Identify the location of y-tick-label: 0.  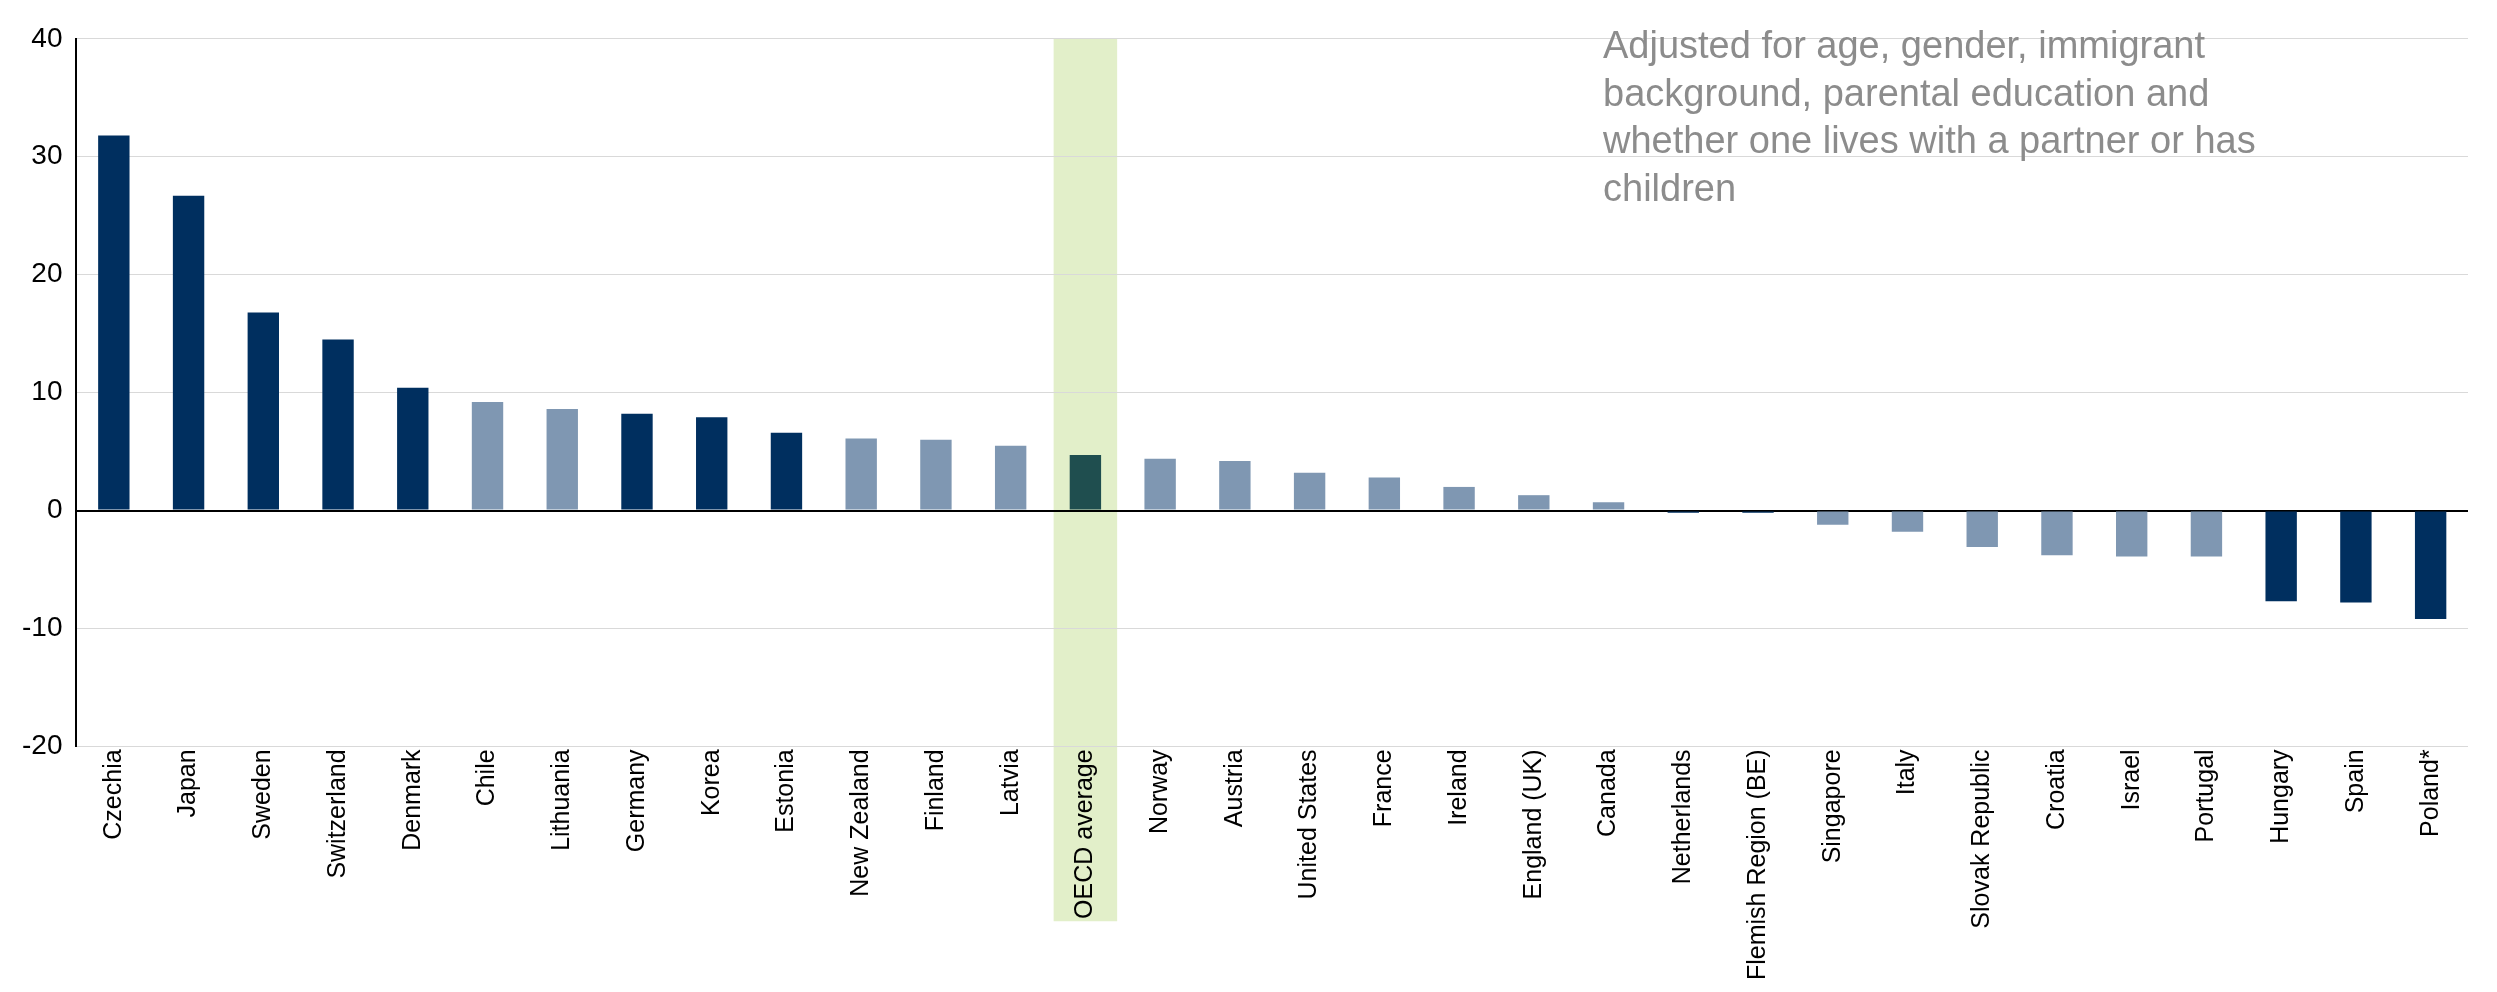
(54, 509).